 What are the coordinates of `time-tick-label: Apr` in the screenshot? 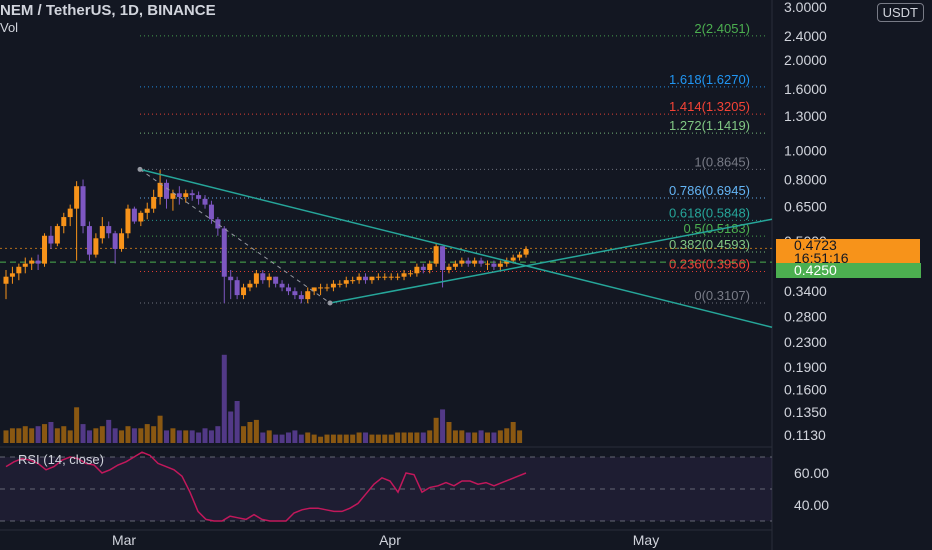 It's located at (390, 540).